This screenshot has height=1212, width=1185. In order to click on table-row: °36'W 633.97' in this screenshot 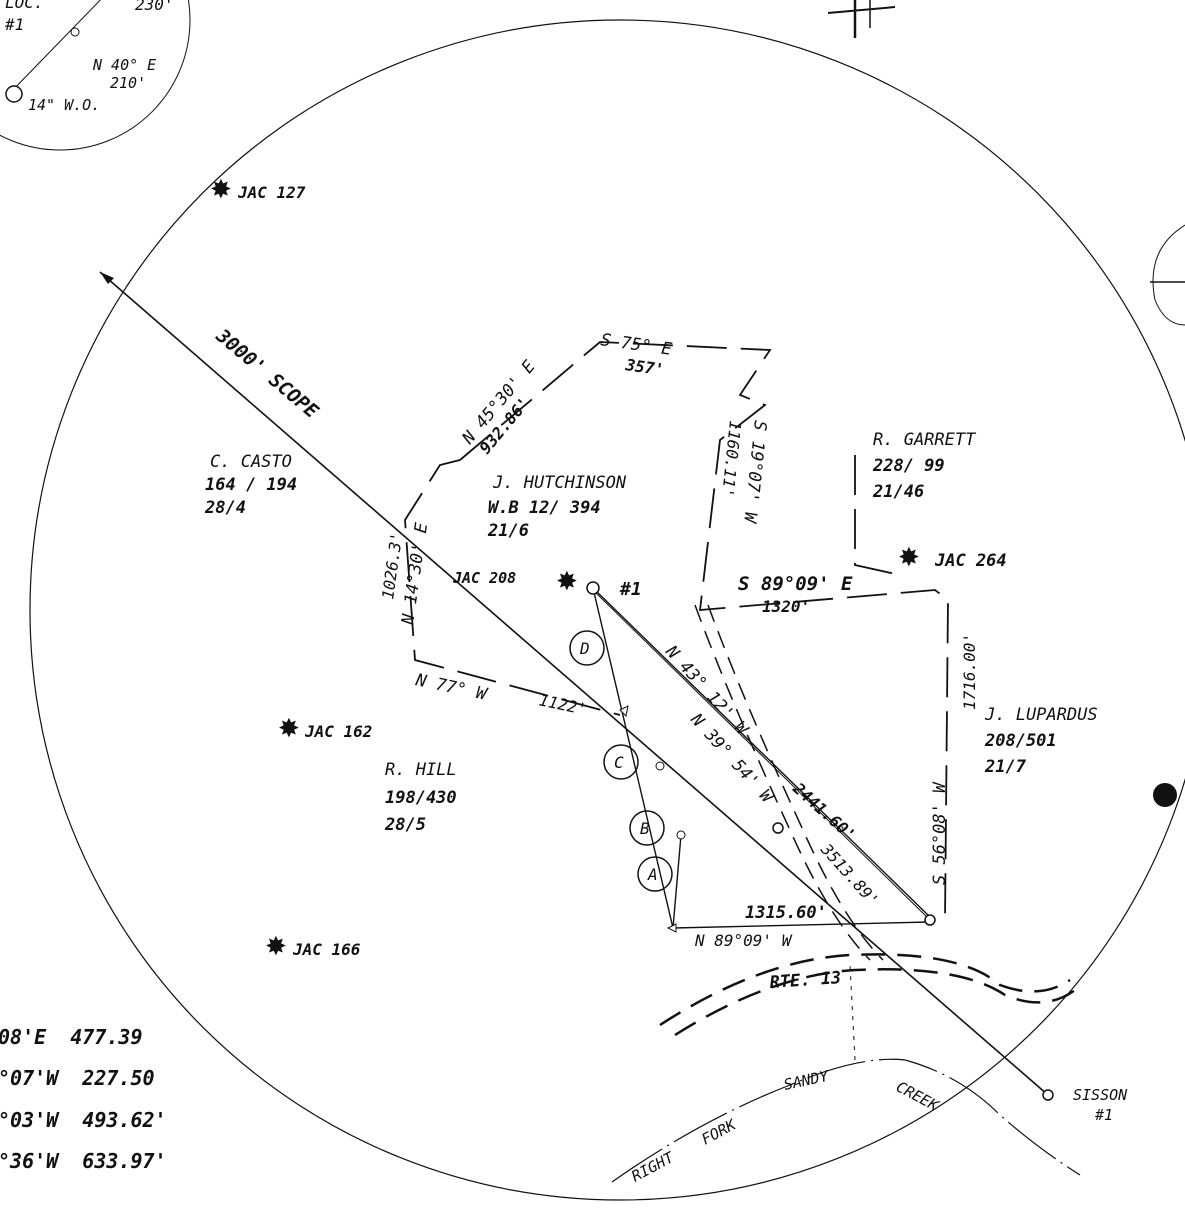, I will do `click(83, 1161)`.